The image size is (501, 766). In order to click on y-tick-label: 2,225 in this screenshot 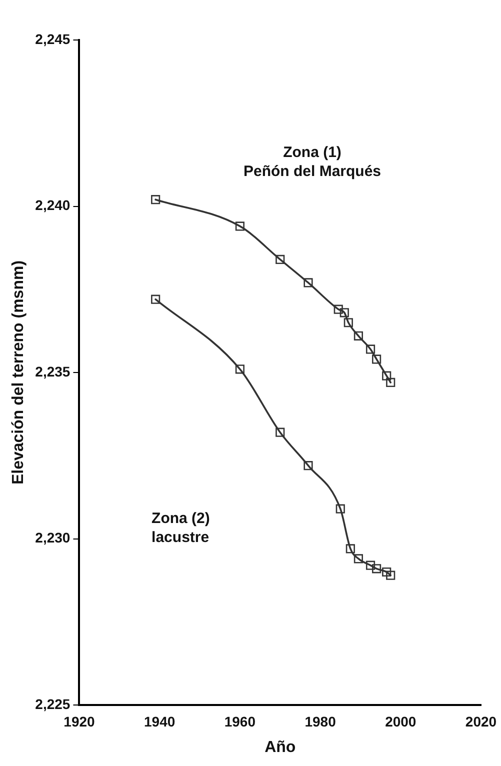, I will do `click(52, 704)`.